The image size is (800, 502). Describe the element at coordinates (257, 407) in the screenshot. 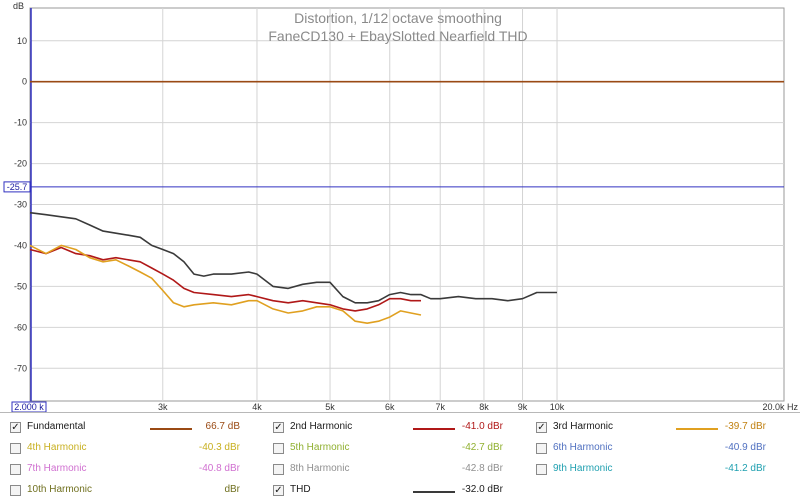

I see `x-tick-label: 4k` at that location.